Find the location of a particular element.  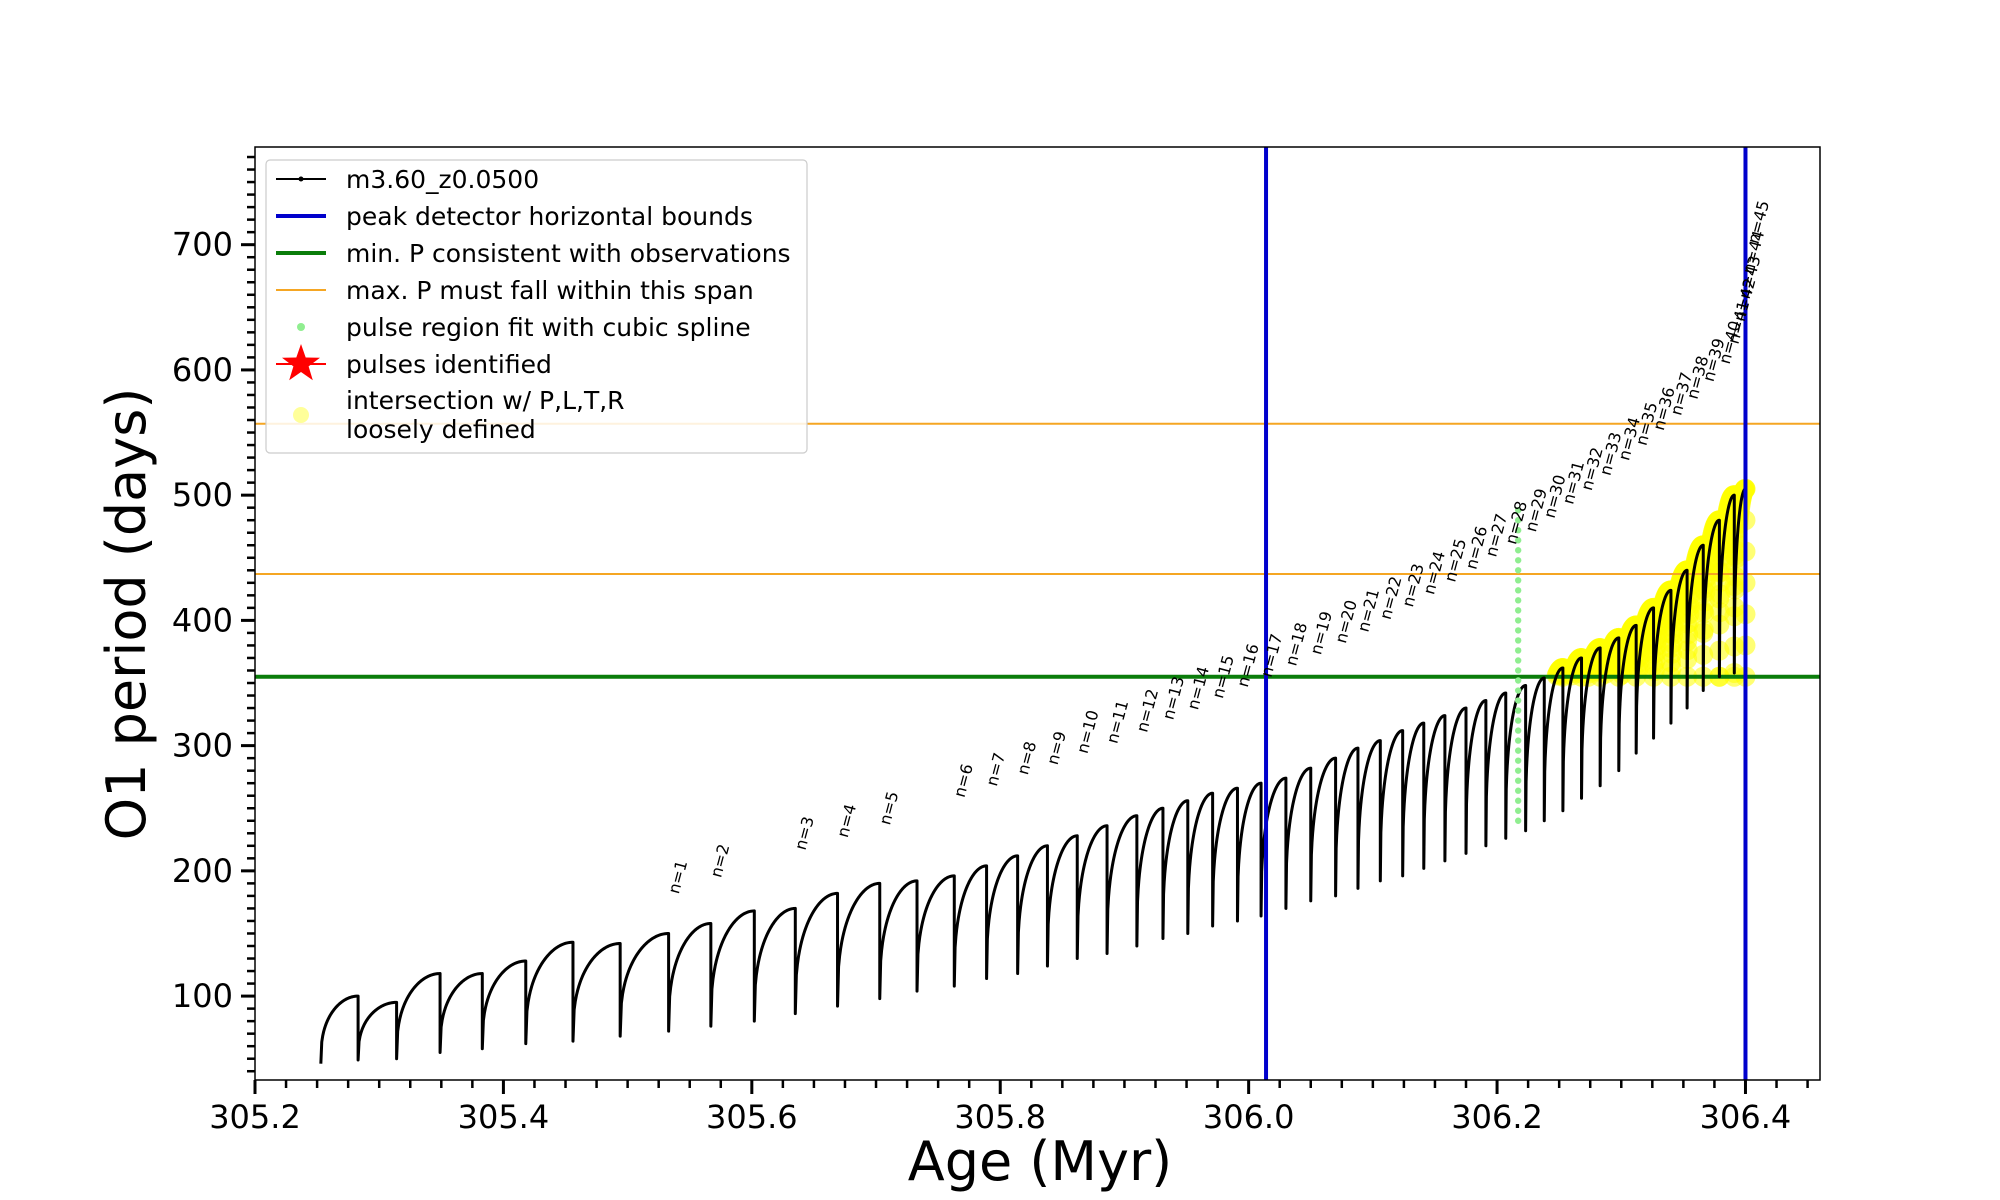

y-axis: 100 200 300 400 500 600 700 is located at coordinates (213, 614).